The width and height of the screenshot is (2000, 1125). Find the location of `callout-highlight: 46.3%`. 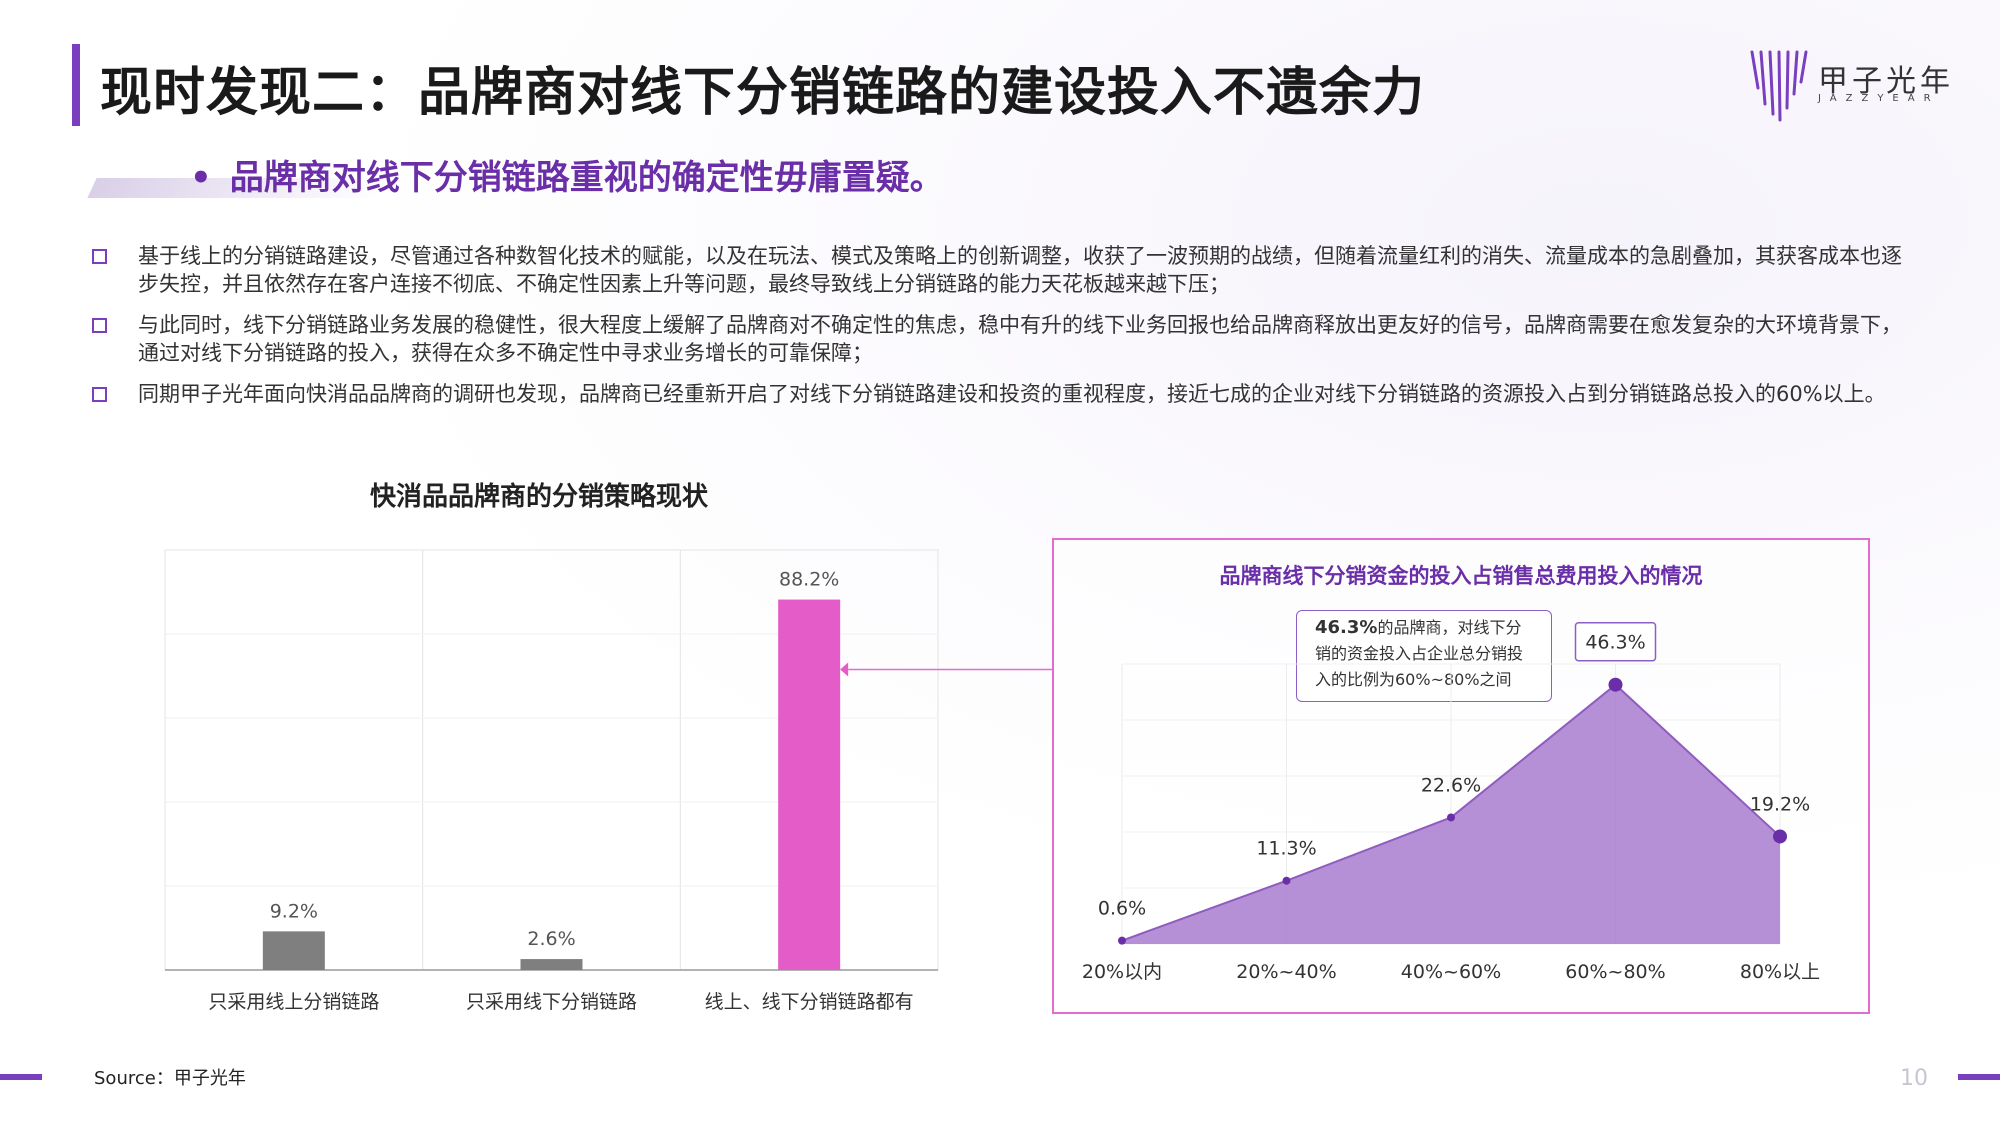

callout-highlight: 46.3% is located at coordinates (1346, 627).